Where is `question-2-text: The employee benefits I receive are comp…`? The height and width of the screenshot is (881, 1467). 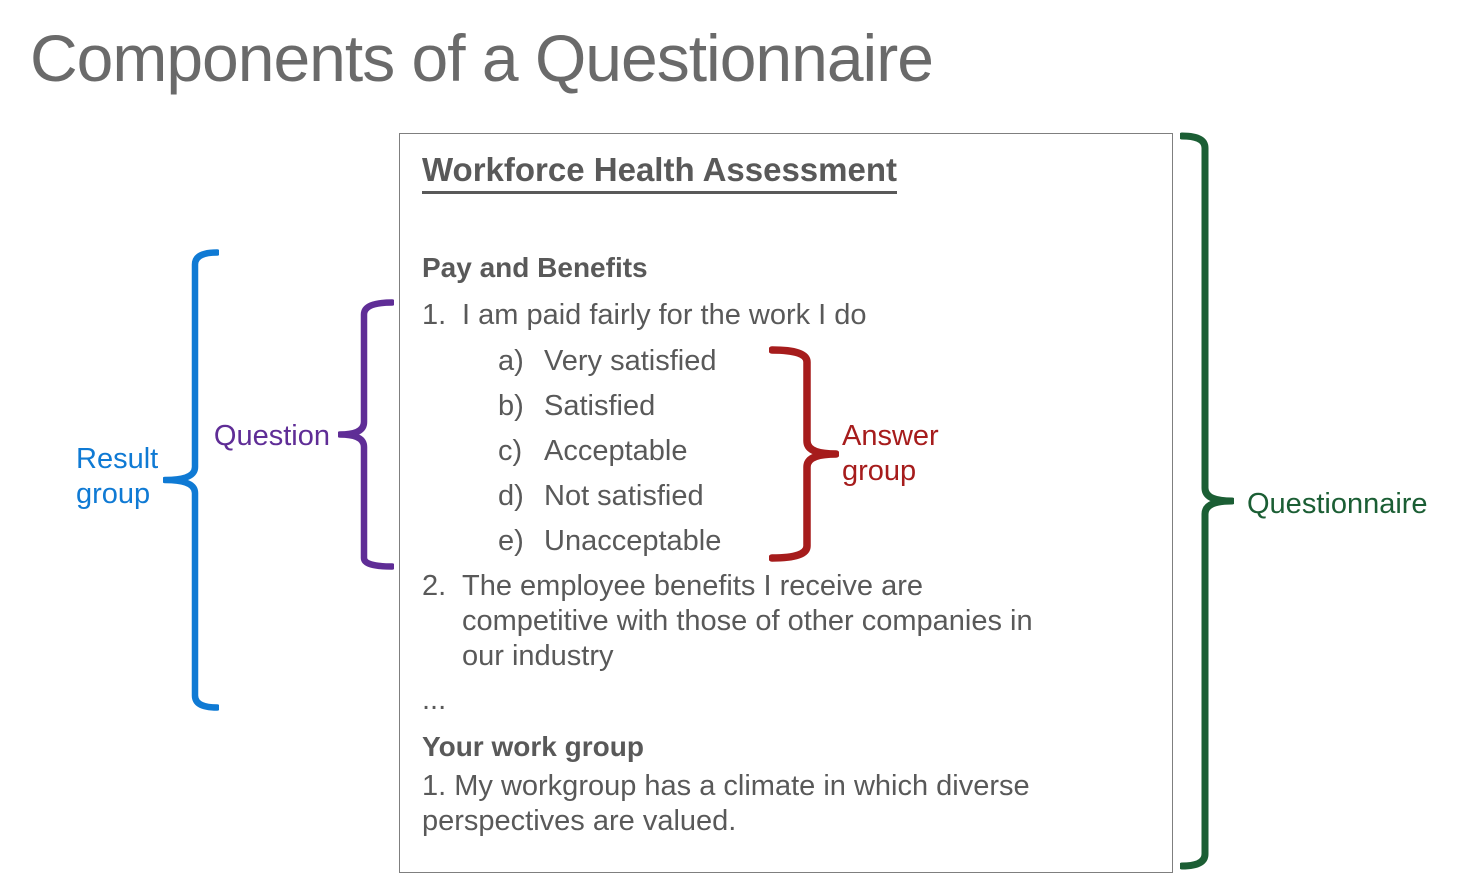 question-2-text: The employee benefits I receive are comp… is located at coordinates (747, 621).